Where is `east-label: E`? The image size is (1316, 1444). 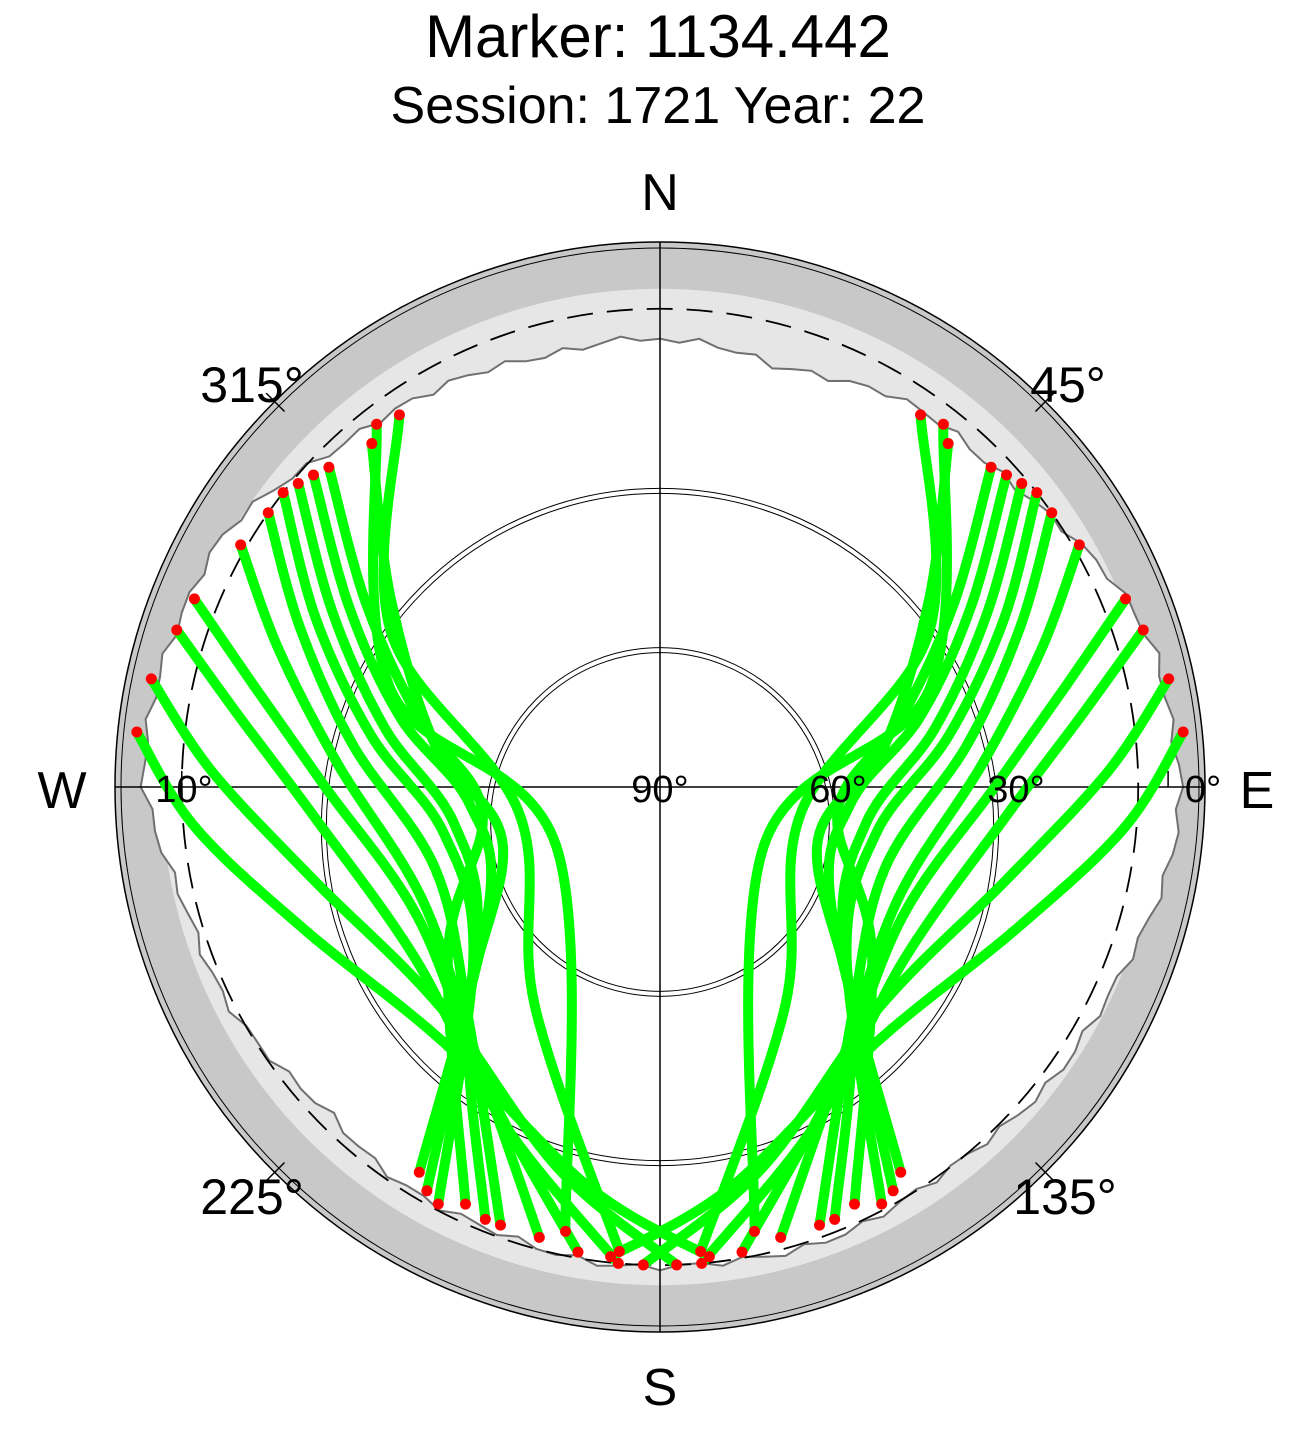 east-label: E is located at coordinates (1257, 791).